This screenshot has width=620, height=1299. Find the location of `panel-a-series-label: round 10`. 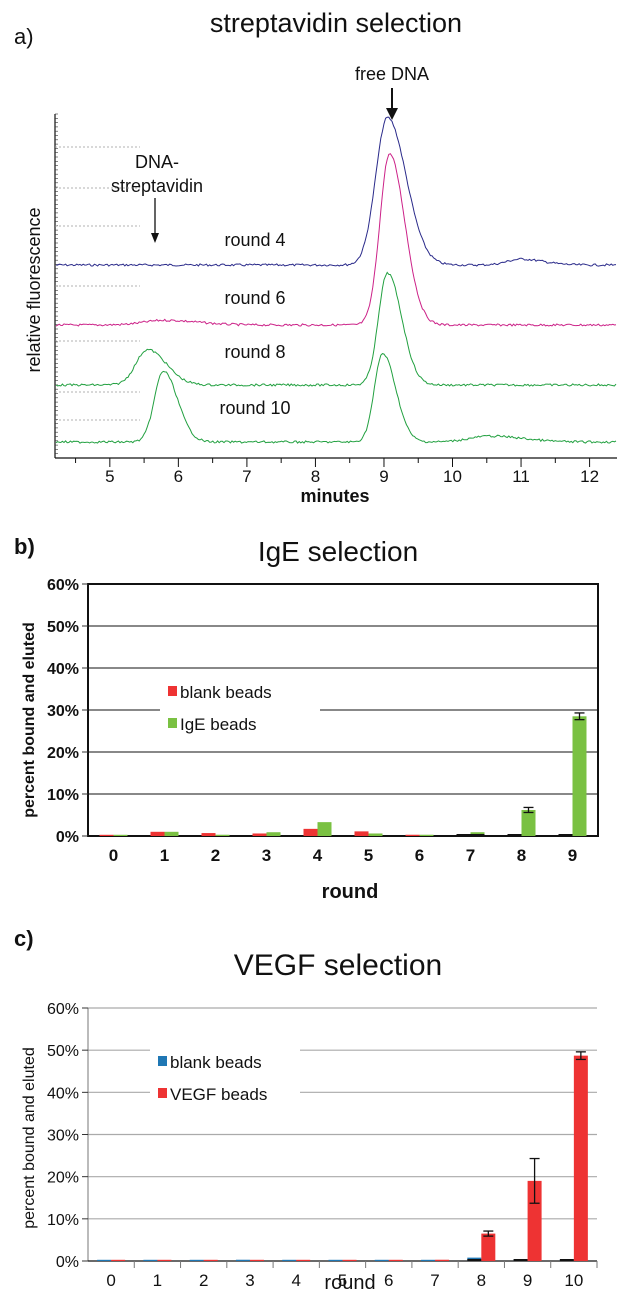

panel-a-series-label: round 10 is located at coordinates (254, 408).